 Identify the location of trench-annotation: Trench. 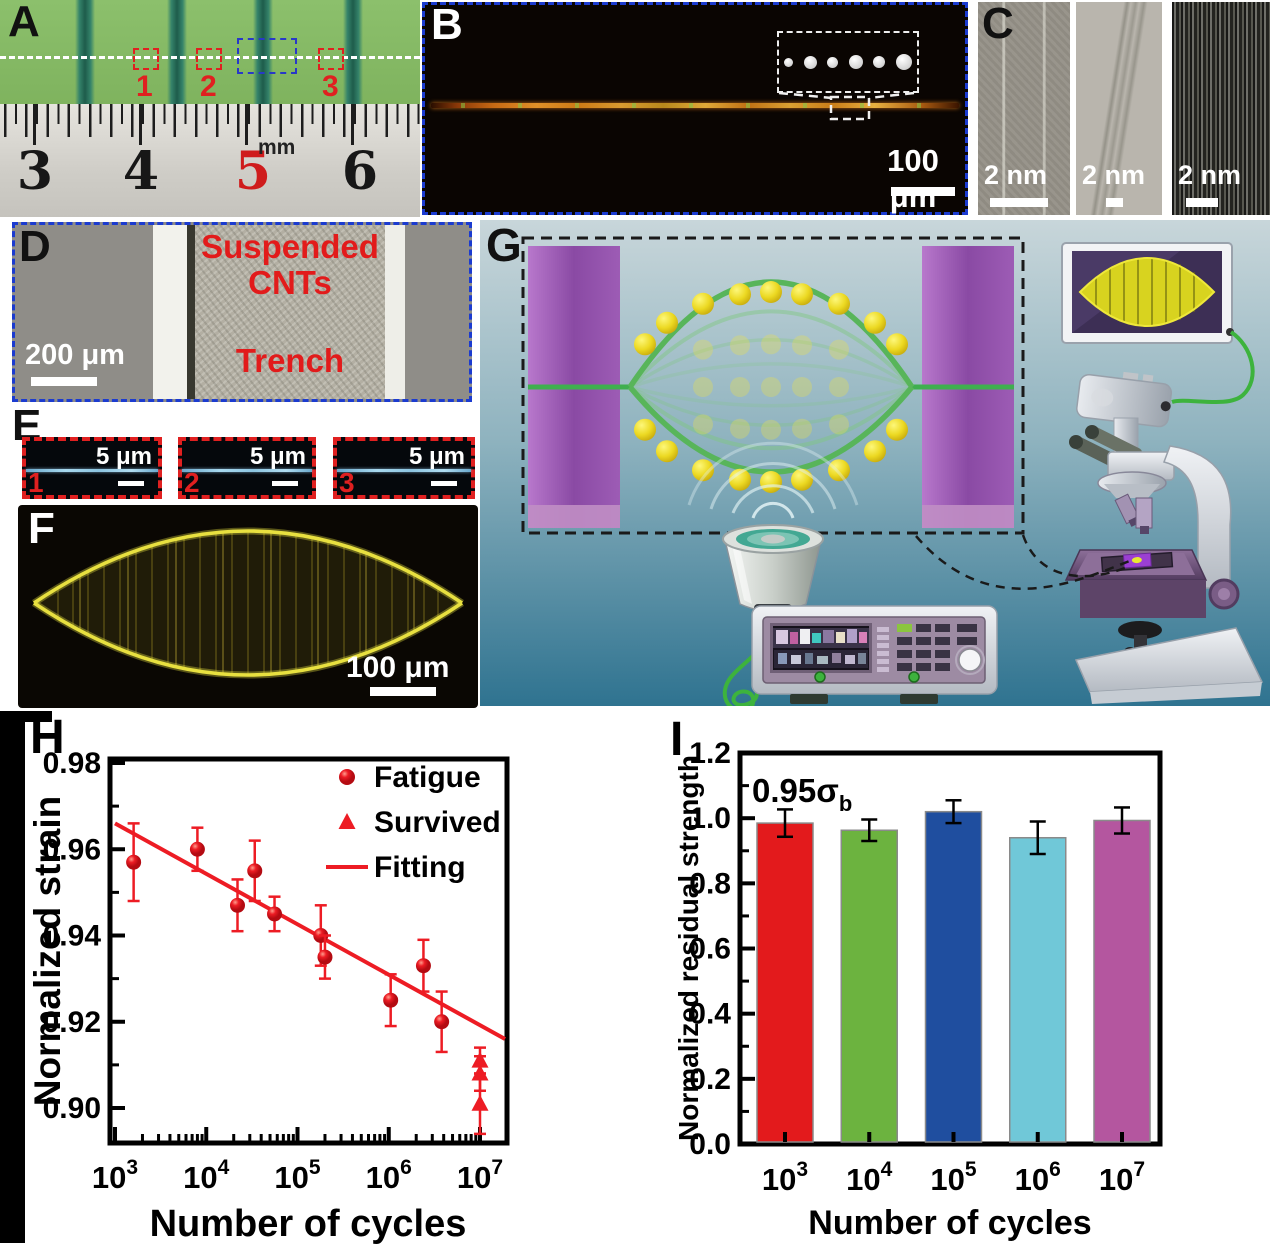
(290, 360).